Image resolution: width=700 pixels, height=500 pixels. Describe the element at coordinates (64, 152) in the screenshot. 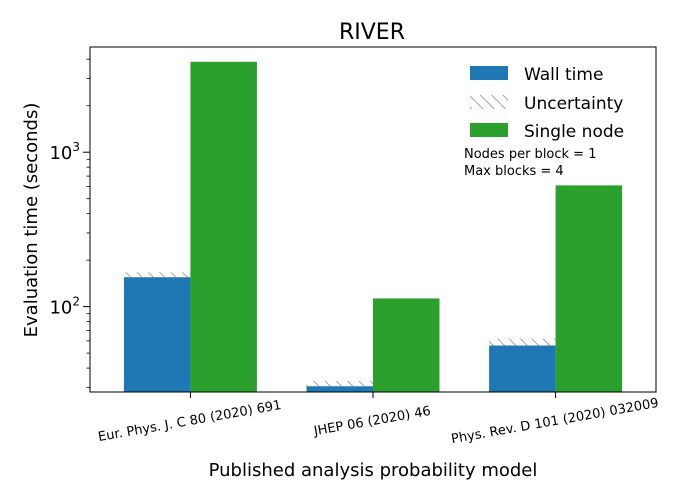

I see `y-tick-label: 10³` at that location.